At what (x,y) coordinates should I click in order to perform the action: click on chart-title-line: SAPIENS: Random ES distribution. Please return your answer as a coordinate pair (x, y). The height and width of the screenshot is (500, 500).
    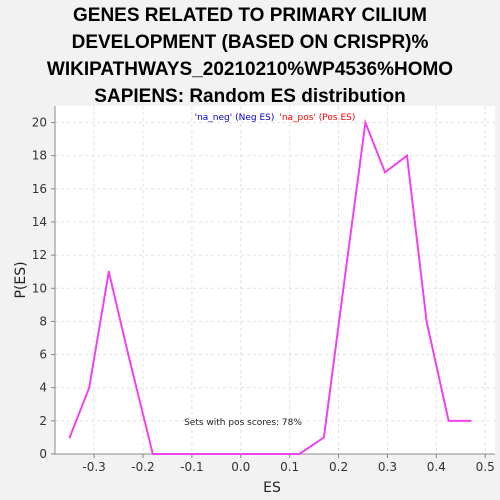
    Looking at the image, I should click on (250, 96).